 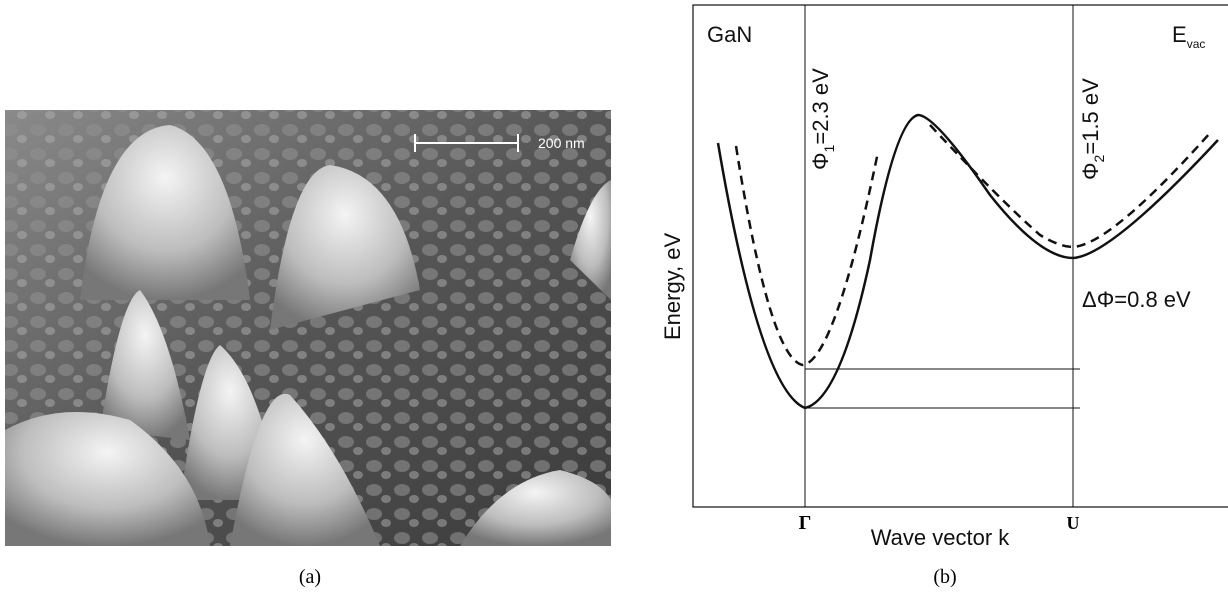 What do you see at coordinates (729, 34) in the screenshot?
I see `material-label: GaN` at bounding box center [729, 34].